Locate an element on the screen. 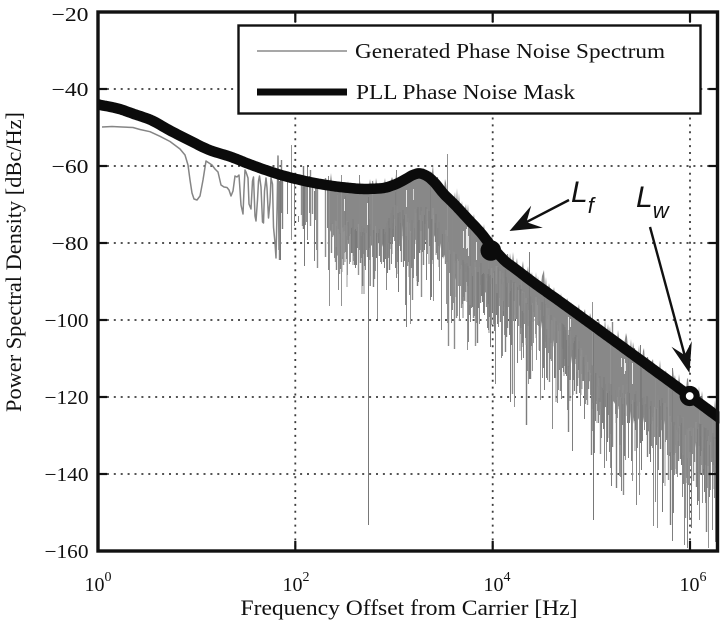 This screenshot has width=720, height=632. svg-text: −120 is located at coordinates (67, 398).